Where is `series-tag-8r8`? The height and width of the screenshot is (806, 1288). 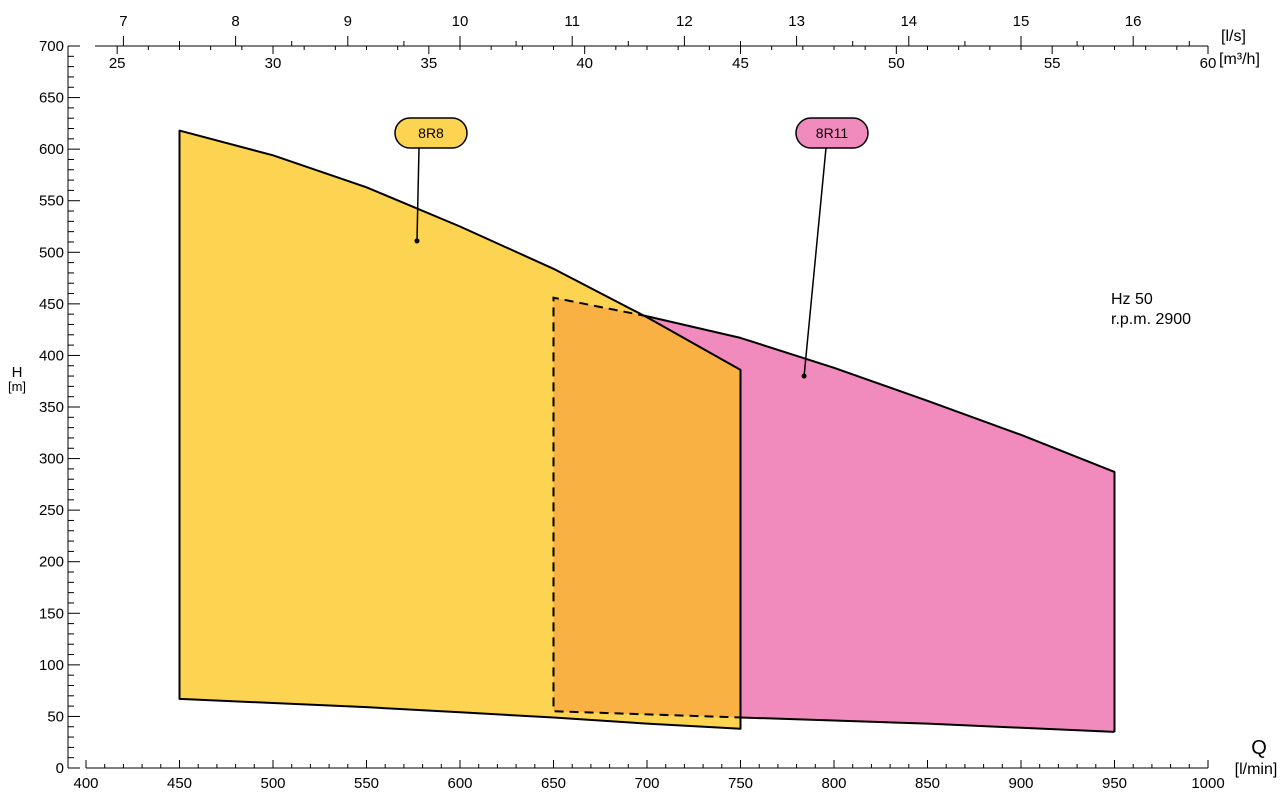 series-tag-8r8 is located at coordinates (431, 133).